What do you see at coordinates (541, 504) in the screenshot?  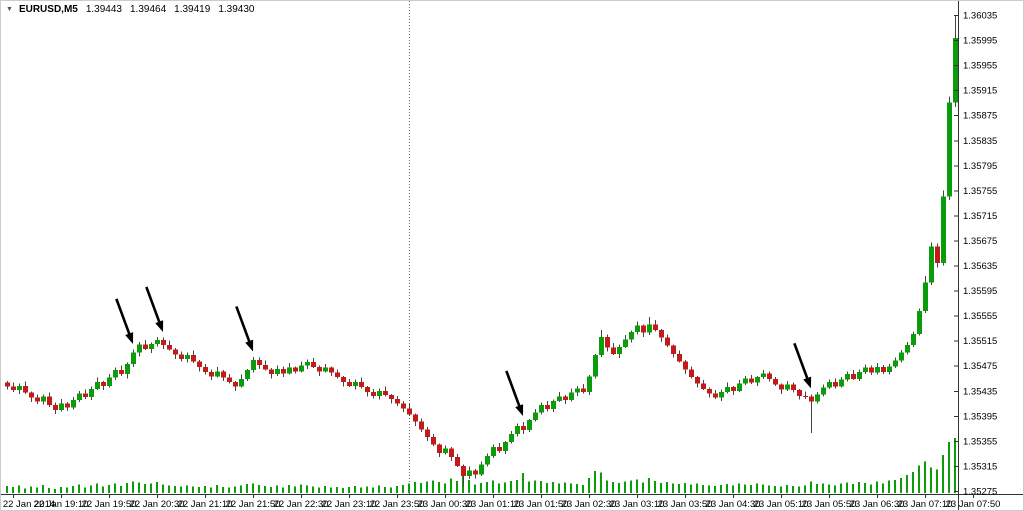 I see `time-tick-label: 23 Jan 01:50` at bounding box center [541, 504].